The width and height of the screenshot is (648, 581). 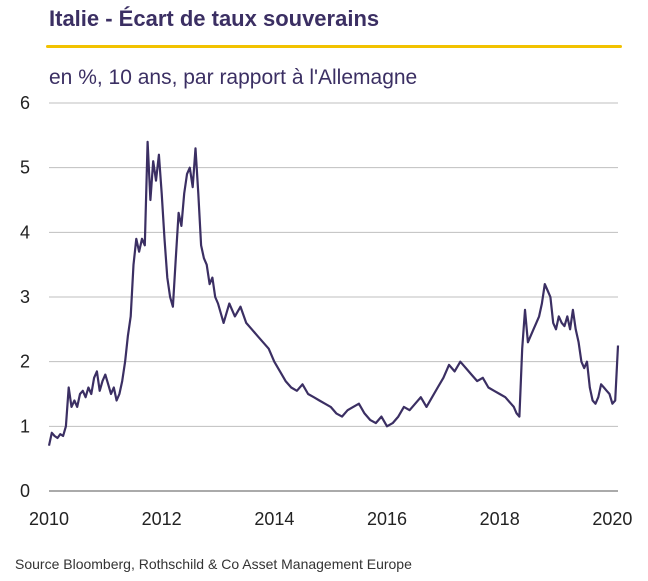 What do you see at coordinates (25, 491) in the screenshot?
I see `y-tick-label-0: 0` at bounding box center [25, 491].